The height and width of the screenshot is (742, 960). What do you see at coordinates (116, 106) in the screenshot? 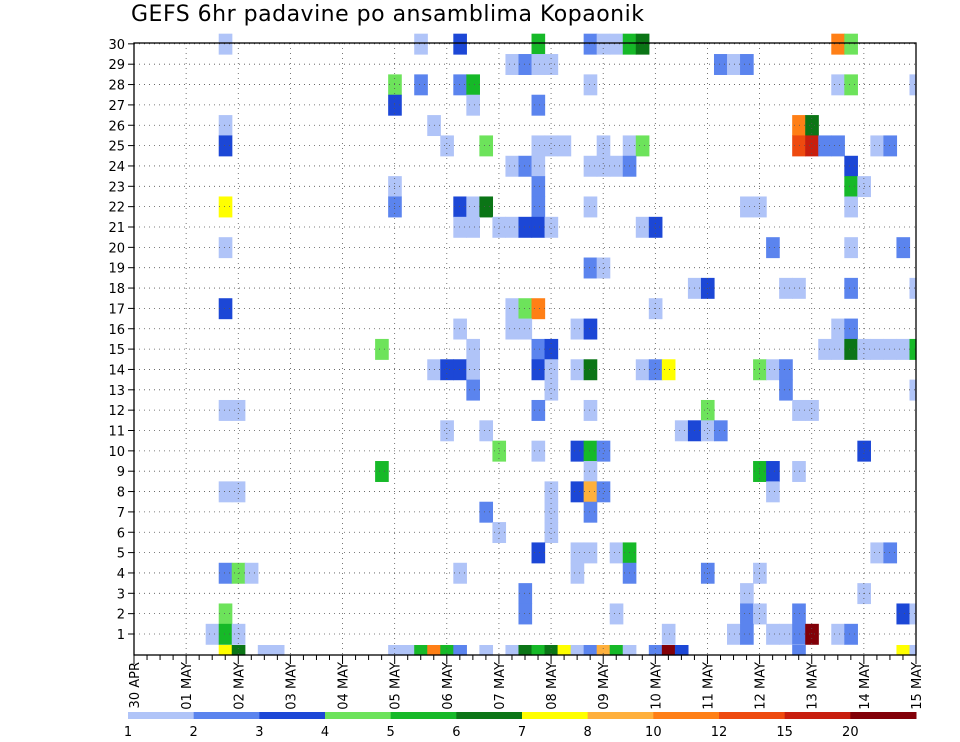
I see `y-tick-label: 27` at bounding box center [116, 106].